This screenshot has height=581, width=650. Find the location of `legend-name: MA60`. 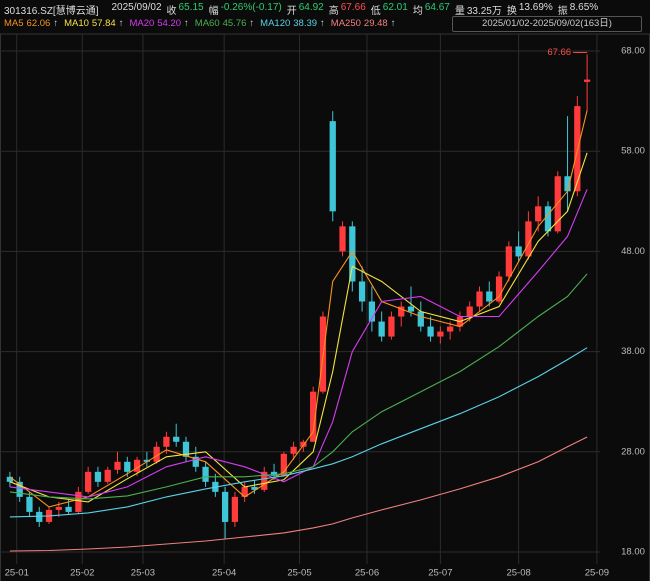

legend-name: MA60 is located at coordinates (207, 23).